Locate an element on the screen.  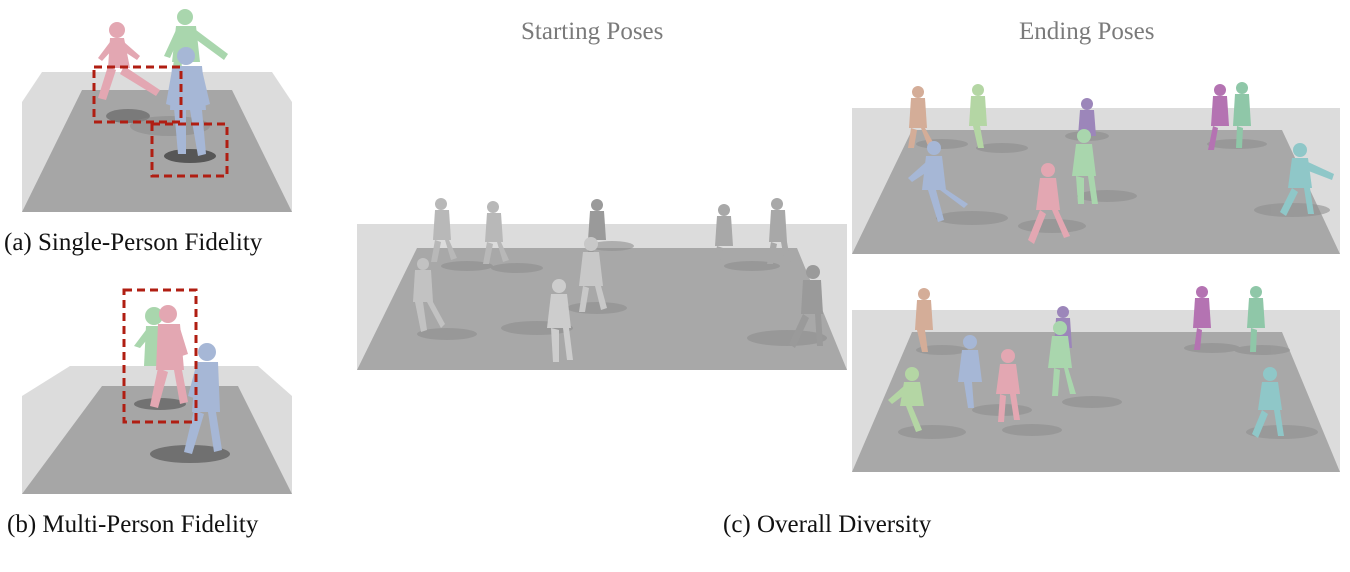
panel-ending-poses-top is located at coordinates (1096, 167).